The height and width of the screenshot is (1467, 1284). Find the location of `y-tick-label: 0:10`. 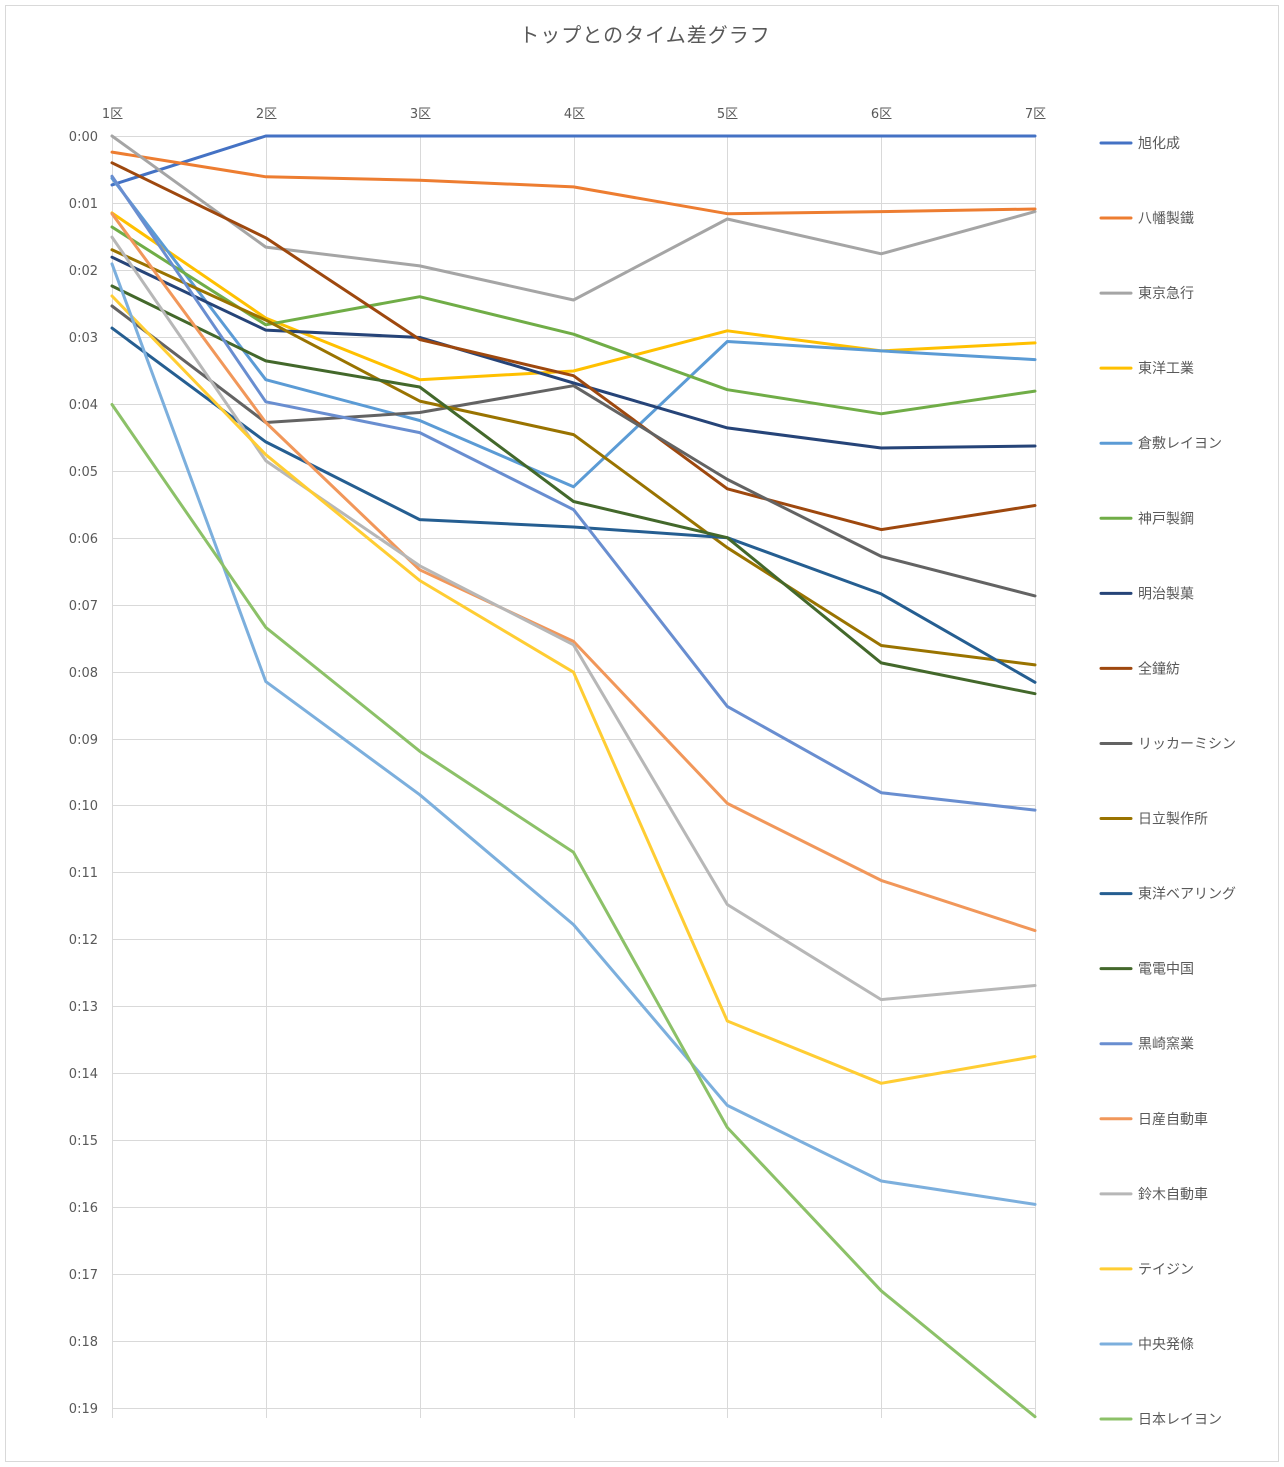

y-tick-label: 0:10 is located at coordinates (83, 806).